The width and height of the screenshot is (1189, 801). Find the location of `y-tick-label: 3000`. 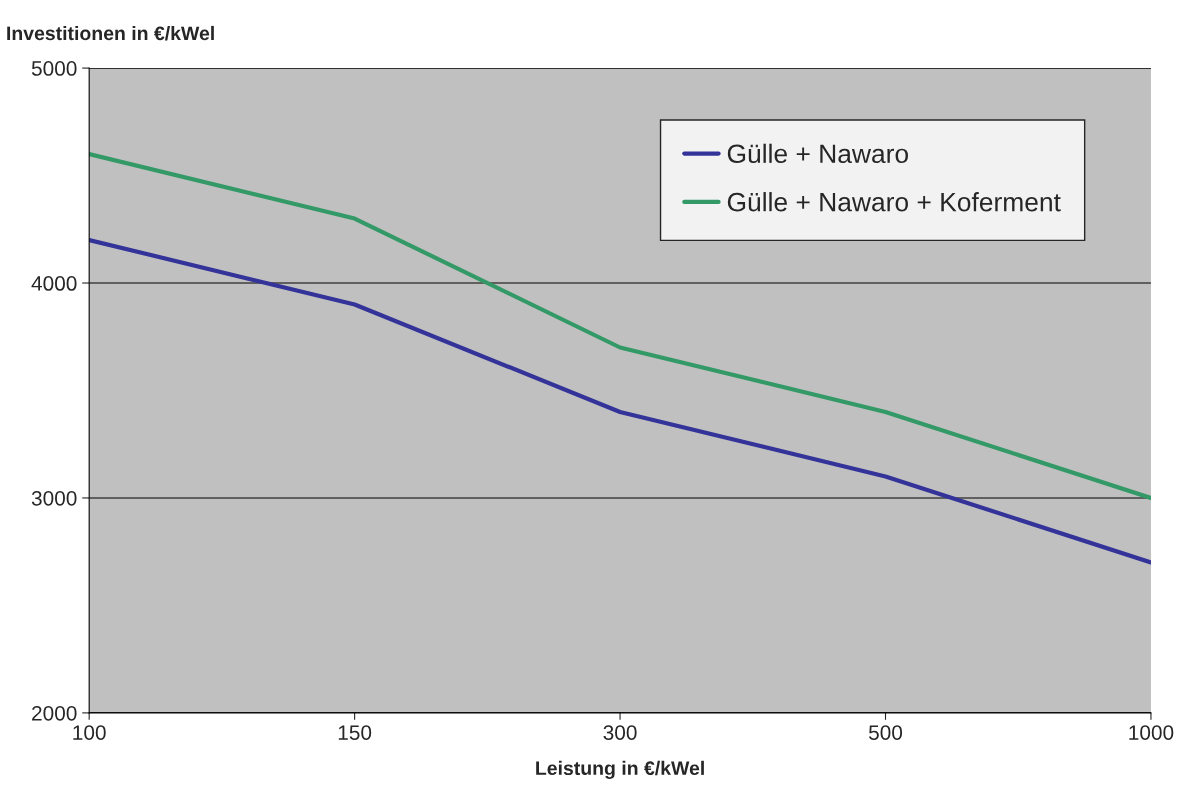

y-tick-label: 3000 is located at coordinates (54, 498).